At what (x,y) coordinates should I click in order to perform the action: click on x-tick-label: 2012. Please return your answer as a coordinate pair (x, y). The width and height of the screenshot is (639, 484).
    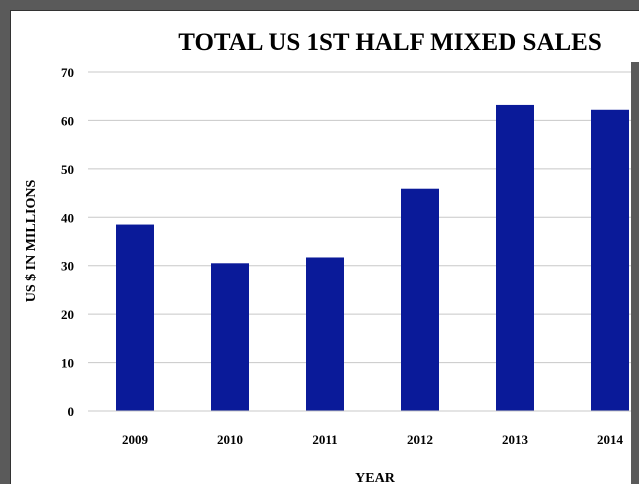
    Looking at the image, I should click on (420, 439).